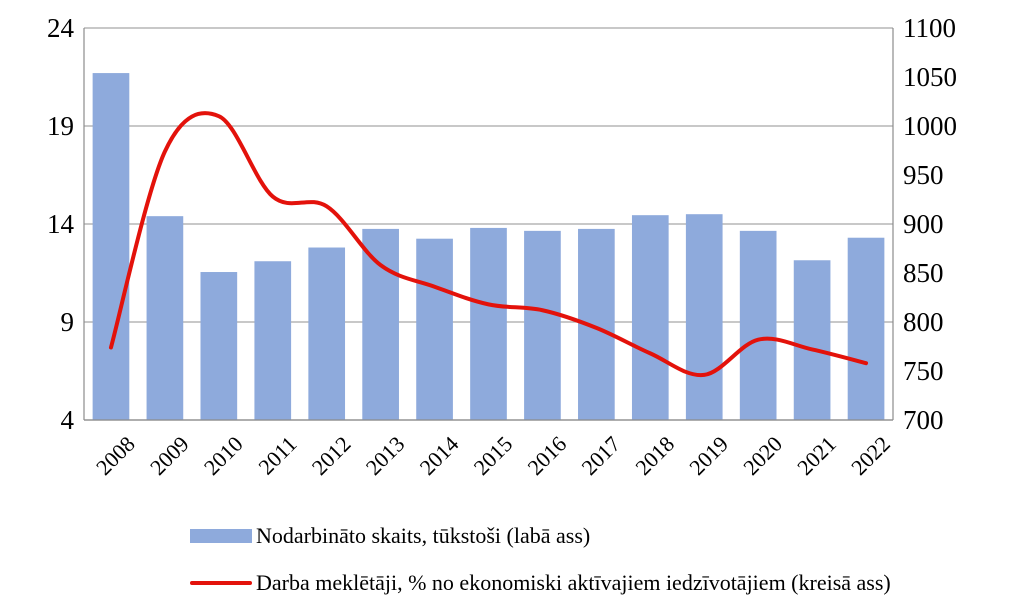 The width and height of the screenshot is (1024, 615). What do you see at coordinates (115, 455) in the screenshot?
I see `x-tick-label: 2008` at bounding box center [115, 455].